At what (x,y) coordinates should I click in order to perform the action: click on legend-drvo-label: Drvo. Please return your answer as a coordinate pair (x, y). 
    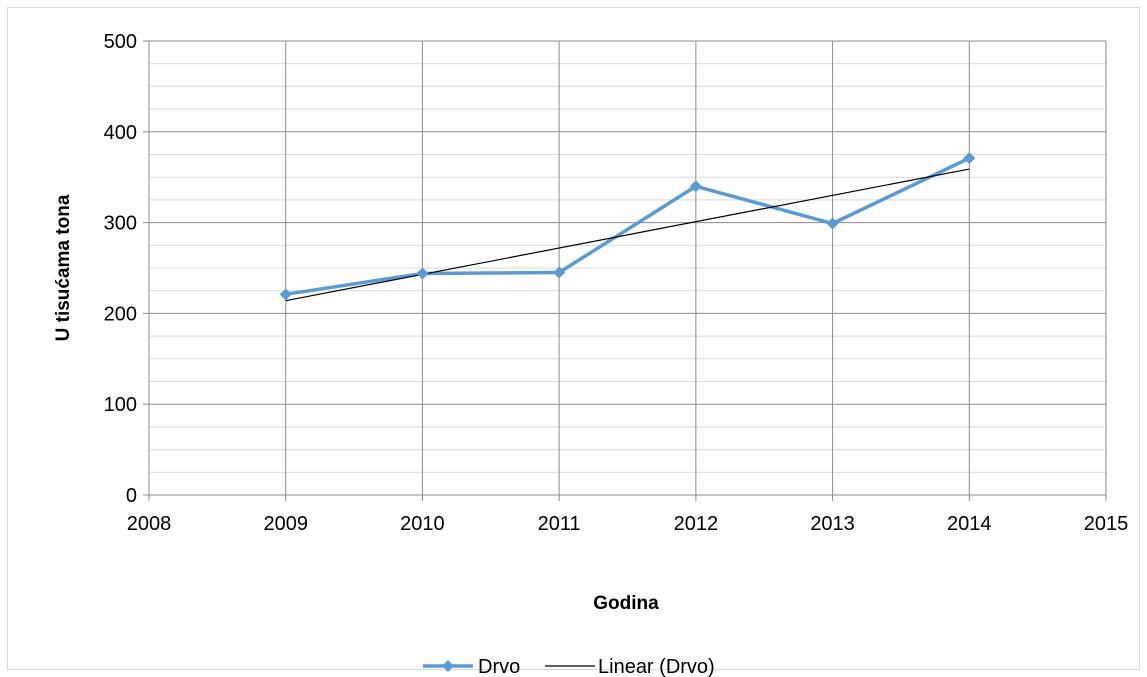
    Looking at the image, I should click on (499, 666).